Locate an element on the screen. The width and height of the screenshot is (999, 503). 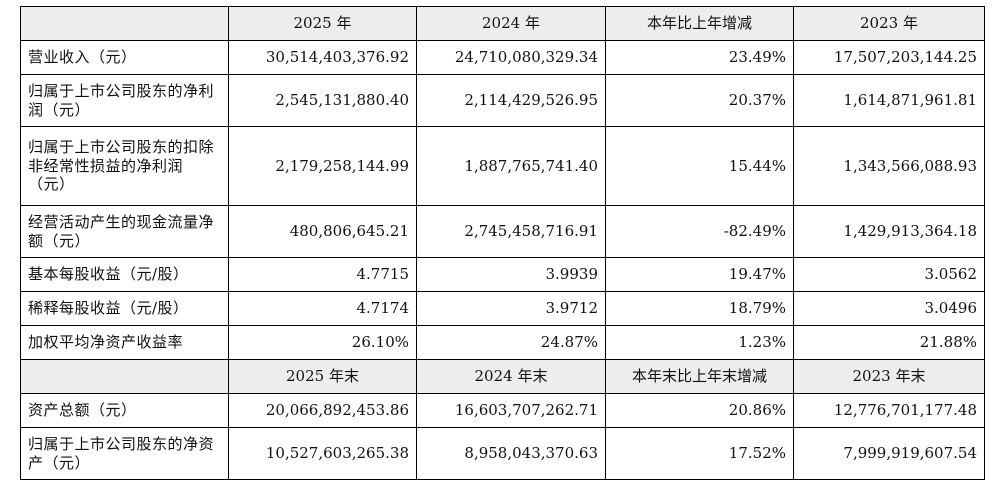
cell-2025: 2,179,258,144.99 is located at coordinates (322, 166).